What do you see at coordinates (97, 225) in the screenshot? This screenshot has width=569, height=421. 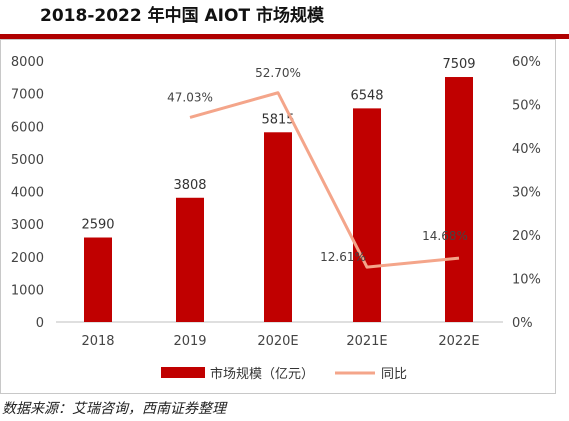 I see `bar-value-label: 2590` at bounding box center [97, 225].